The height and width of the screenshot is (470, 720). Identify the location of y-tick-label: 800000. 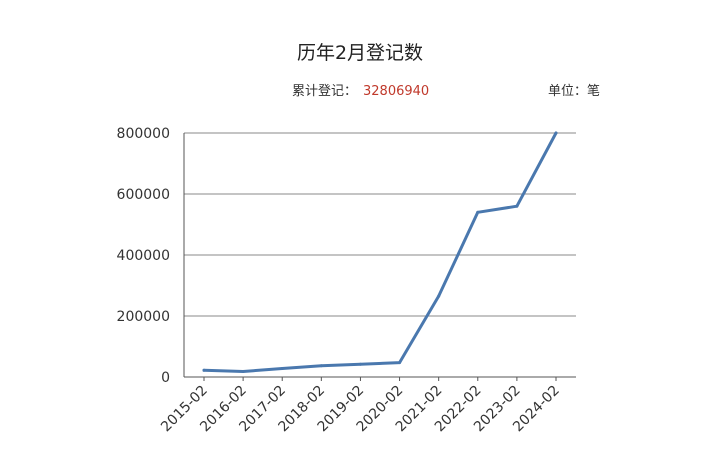
(143, 134).